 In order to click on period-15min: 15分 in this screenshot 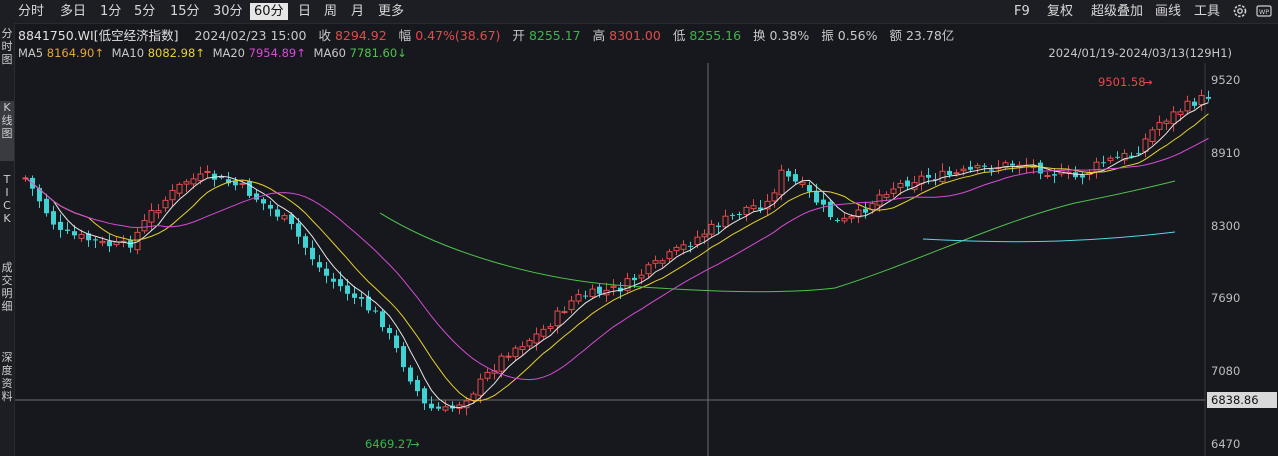, I will do `click(185, 11)`.